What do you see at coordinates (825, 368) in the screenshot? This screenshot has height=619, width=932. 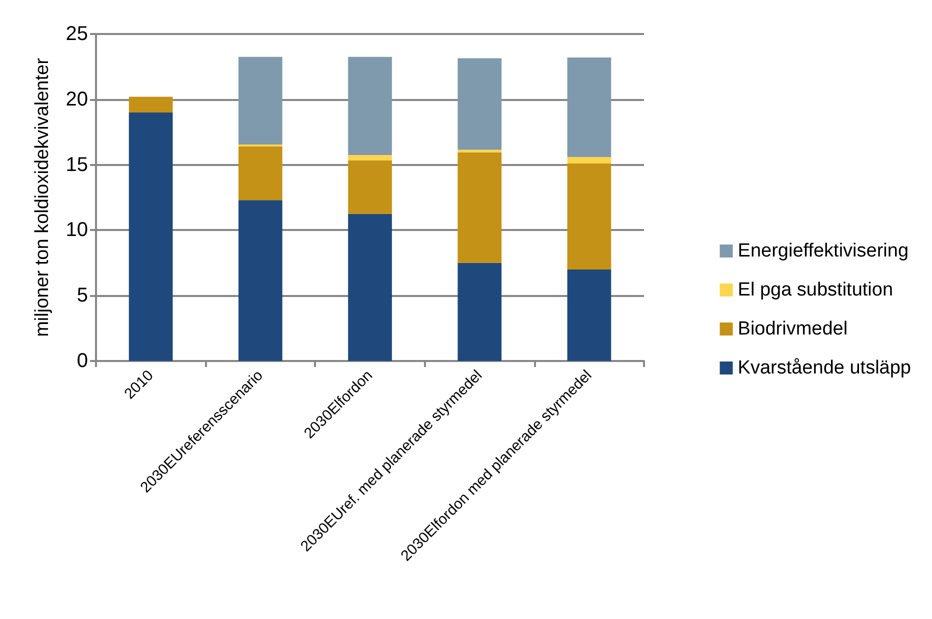 I see `legend-label: Kvarstående utsläpp` at bounding box center [825, 368].